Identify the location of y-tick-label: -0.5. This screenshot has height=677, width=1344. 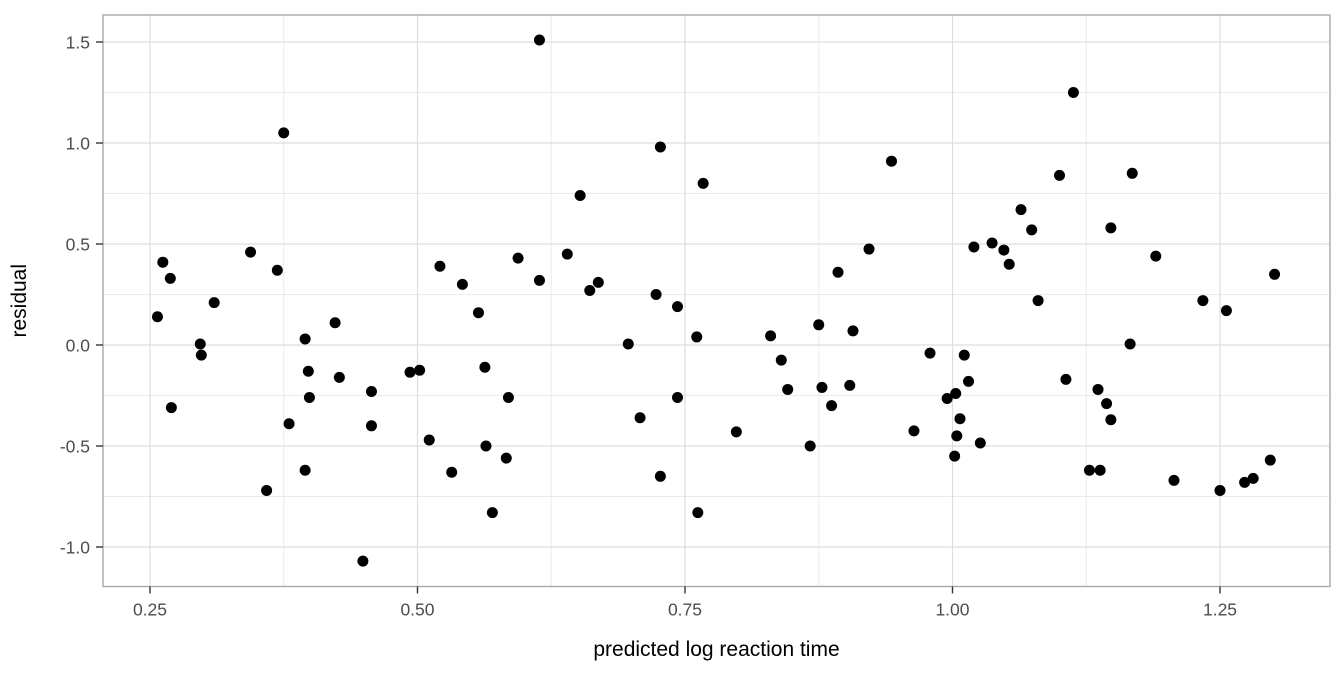
(75, 447).